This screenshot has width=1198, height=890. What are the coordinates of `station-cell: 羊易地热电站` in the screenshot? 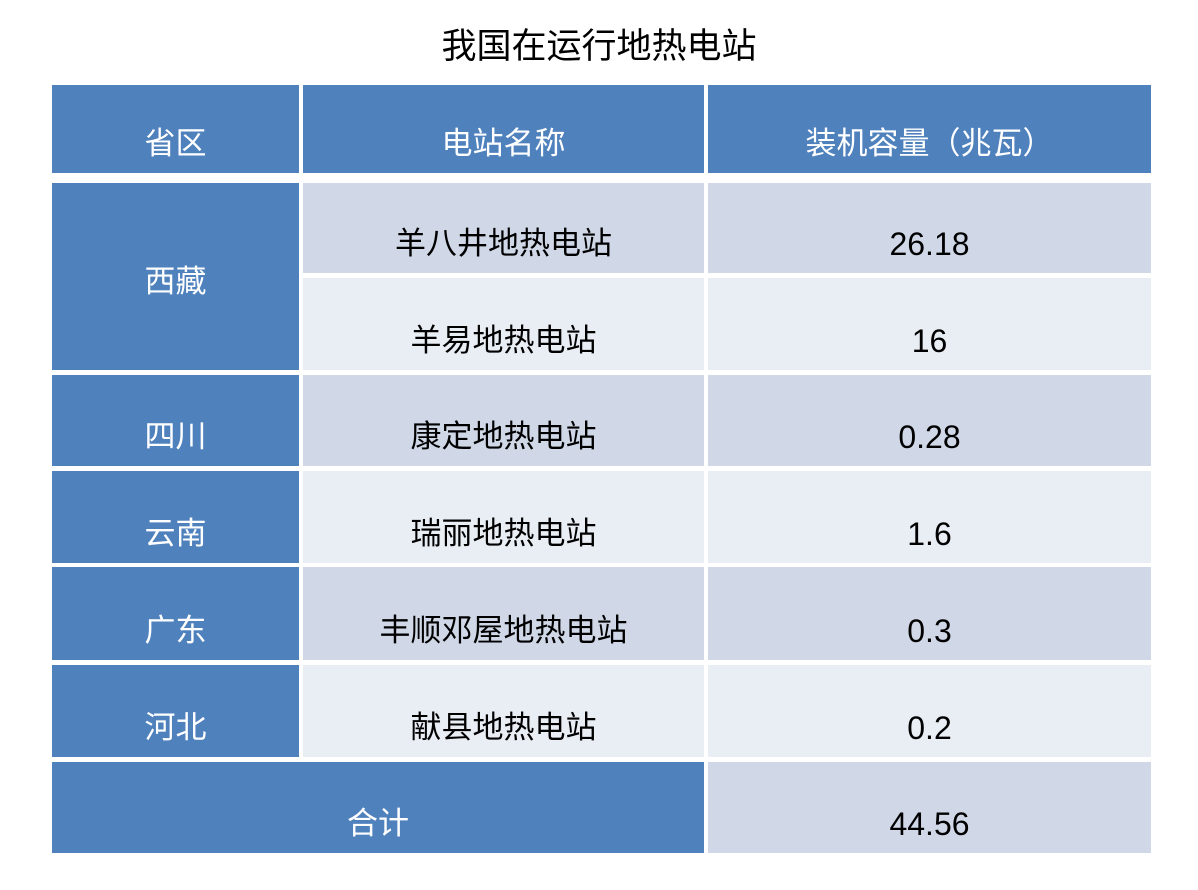 It's located at (503, 324).